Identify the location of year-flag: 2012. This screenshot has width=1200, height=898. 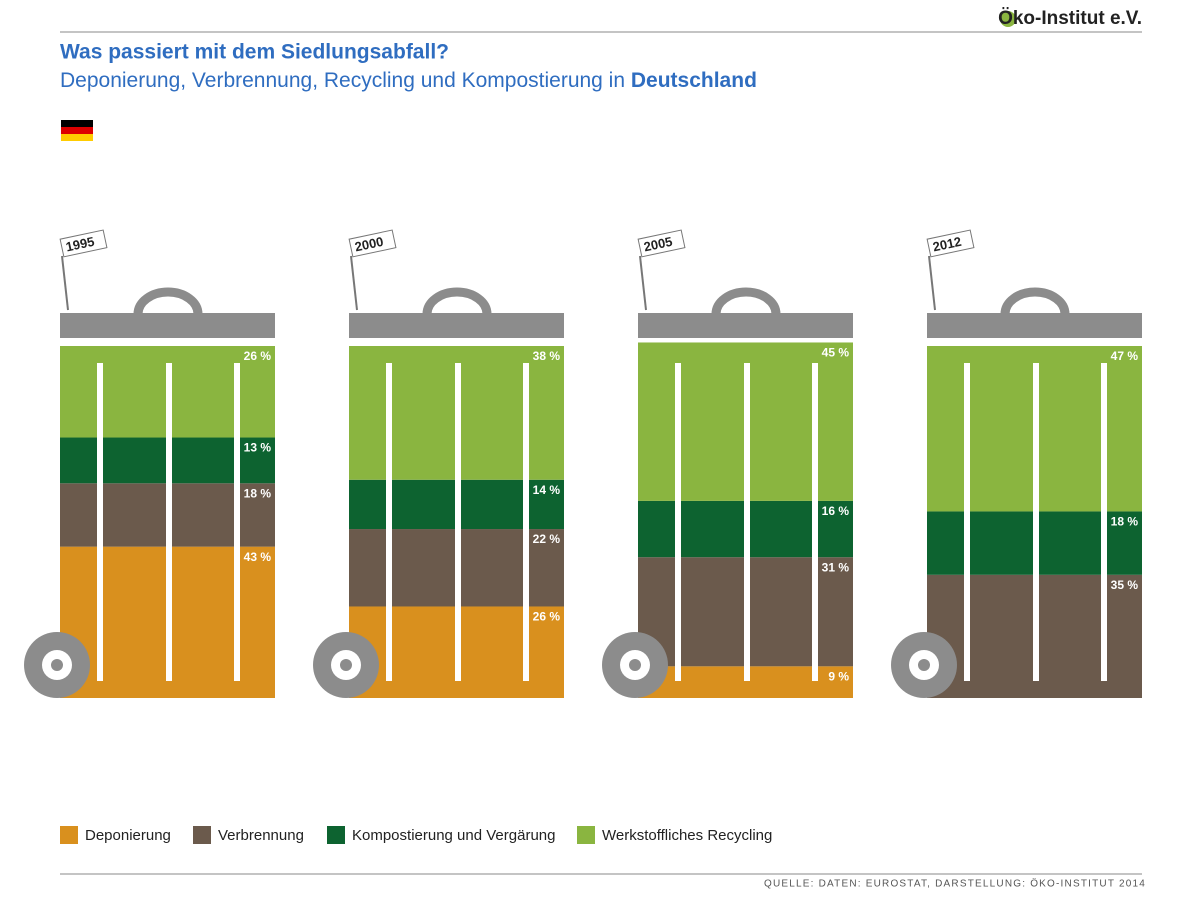
(950, 243).